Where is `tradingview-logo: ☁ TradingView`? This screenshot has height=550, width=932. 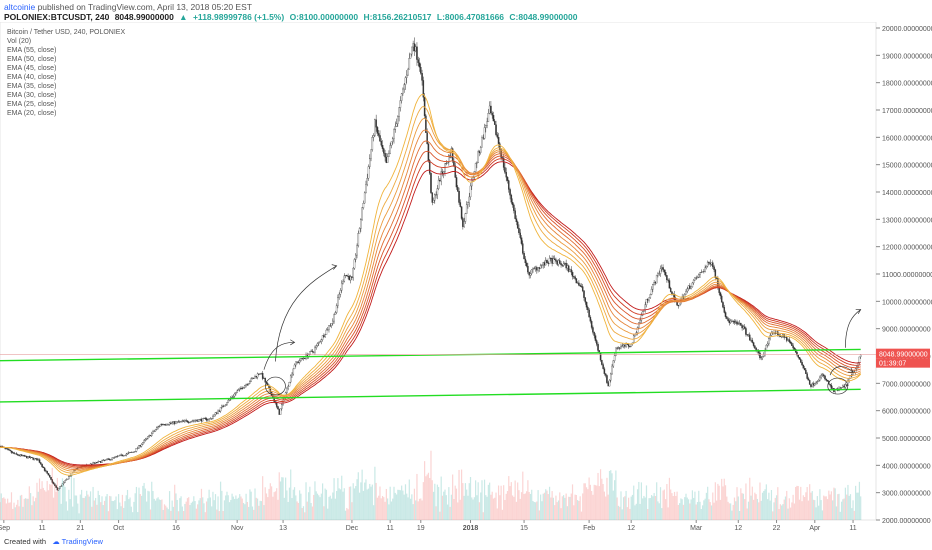
tradingview-logo: ☁ TradingView is located at coordinates (77, 541).